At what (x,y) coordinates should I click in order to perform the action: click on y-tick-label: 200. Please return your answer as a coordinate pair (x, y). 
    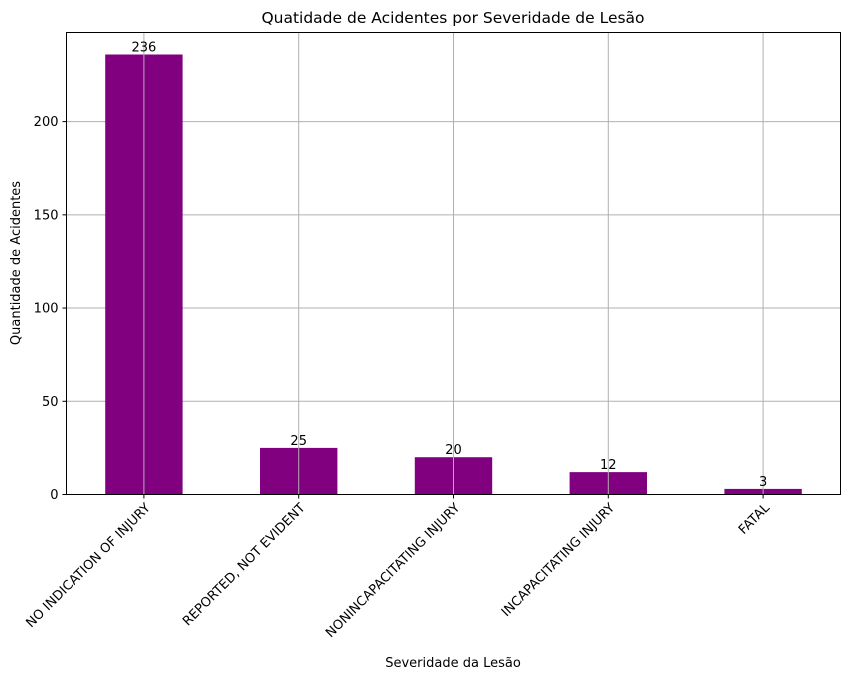
    Looking at the image, I should click on (46, 122).